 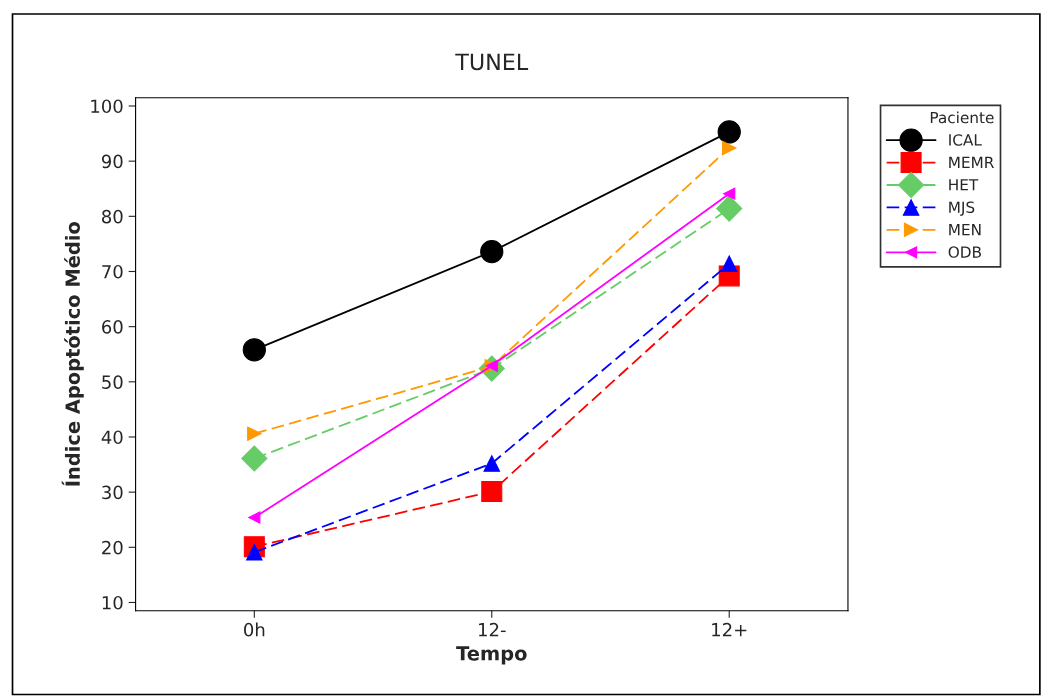 What do you see at coordinates (254, 629) in the screenshot?
I see `x-tick-label: 0h` at bounding box center [254, 629].